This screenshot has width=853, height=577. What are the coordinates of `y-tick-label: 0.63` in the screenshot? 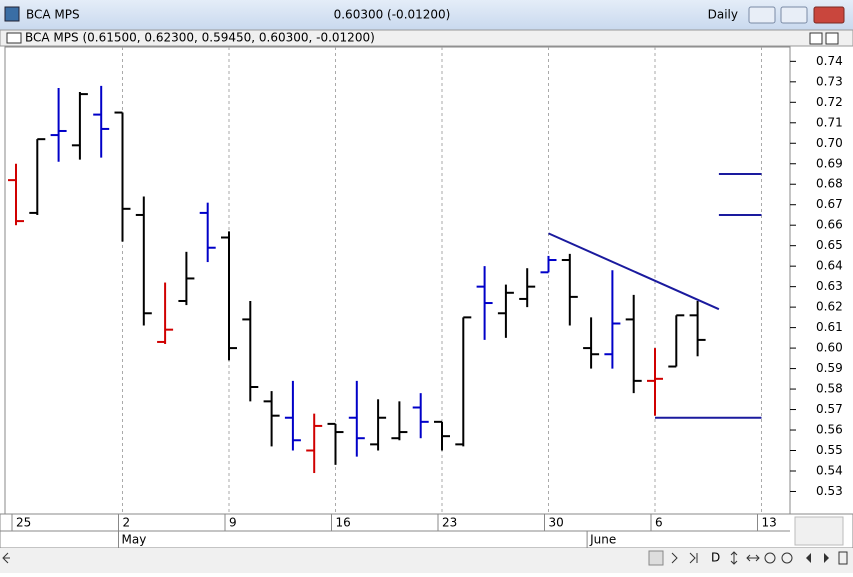 It's located at (829, 286).